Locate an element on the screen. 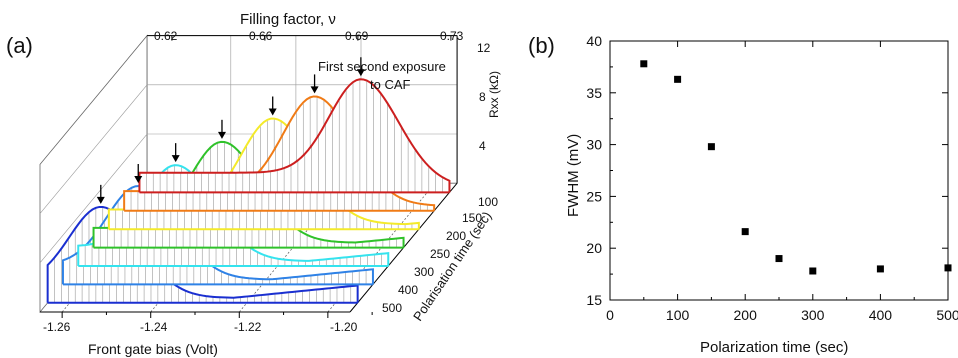 The height and width of the screenshot is (358, 958). y-tick-label: 20 is located at coordinates (594, 248).